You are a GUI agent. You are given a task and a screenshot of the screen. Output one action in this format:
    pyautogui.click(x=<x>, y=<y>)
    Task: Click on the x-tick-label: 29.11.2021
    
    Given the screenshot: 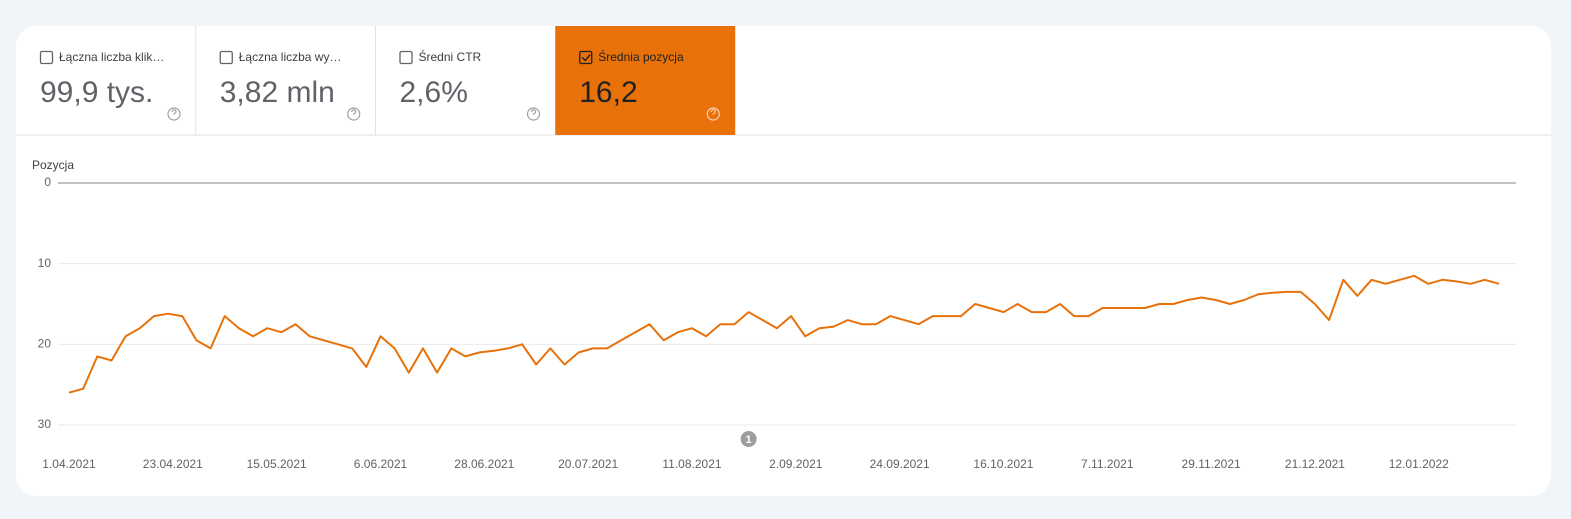 What is the action you would take?
    pyautogui.click(x=1211, y=464)
    